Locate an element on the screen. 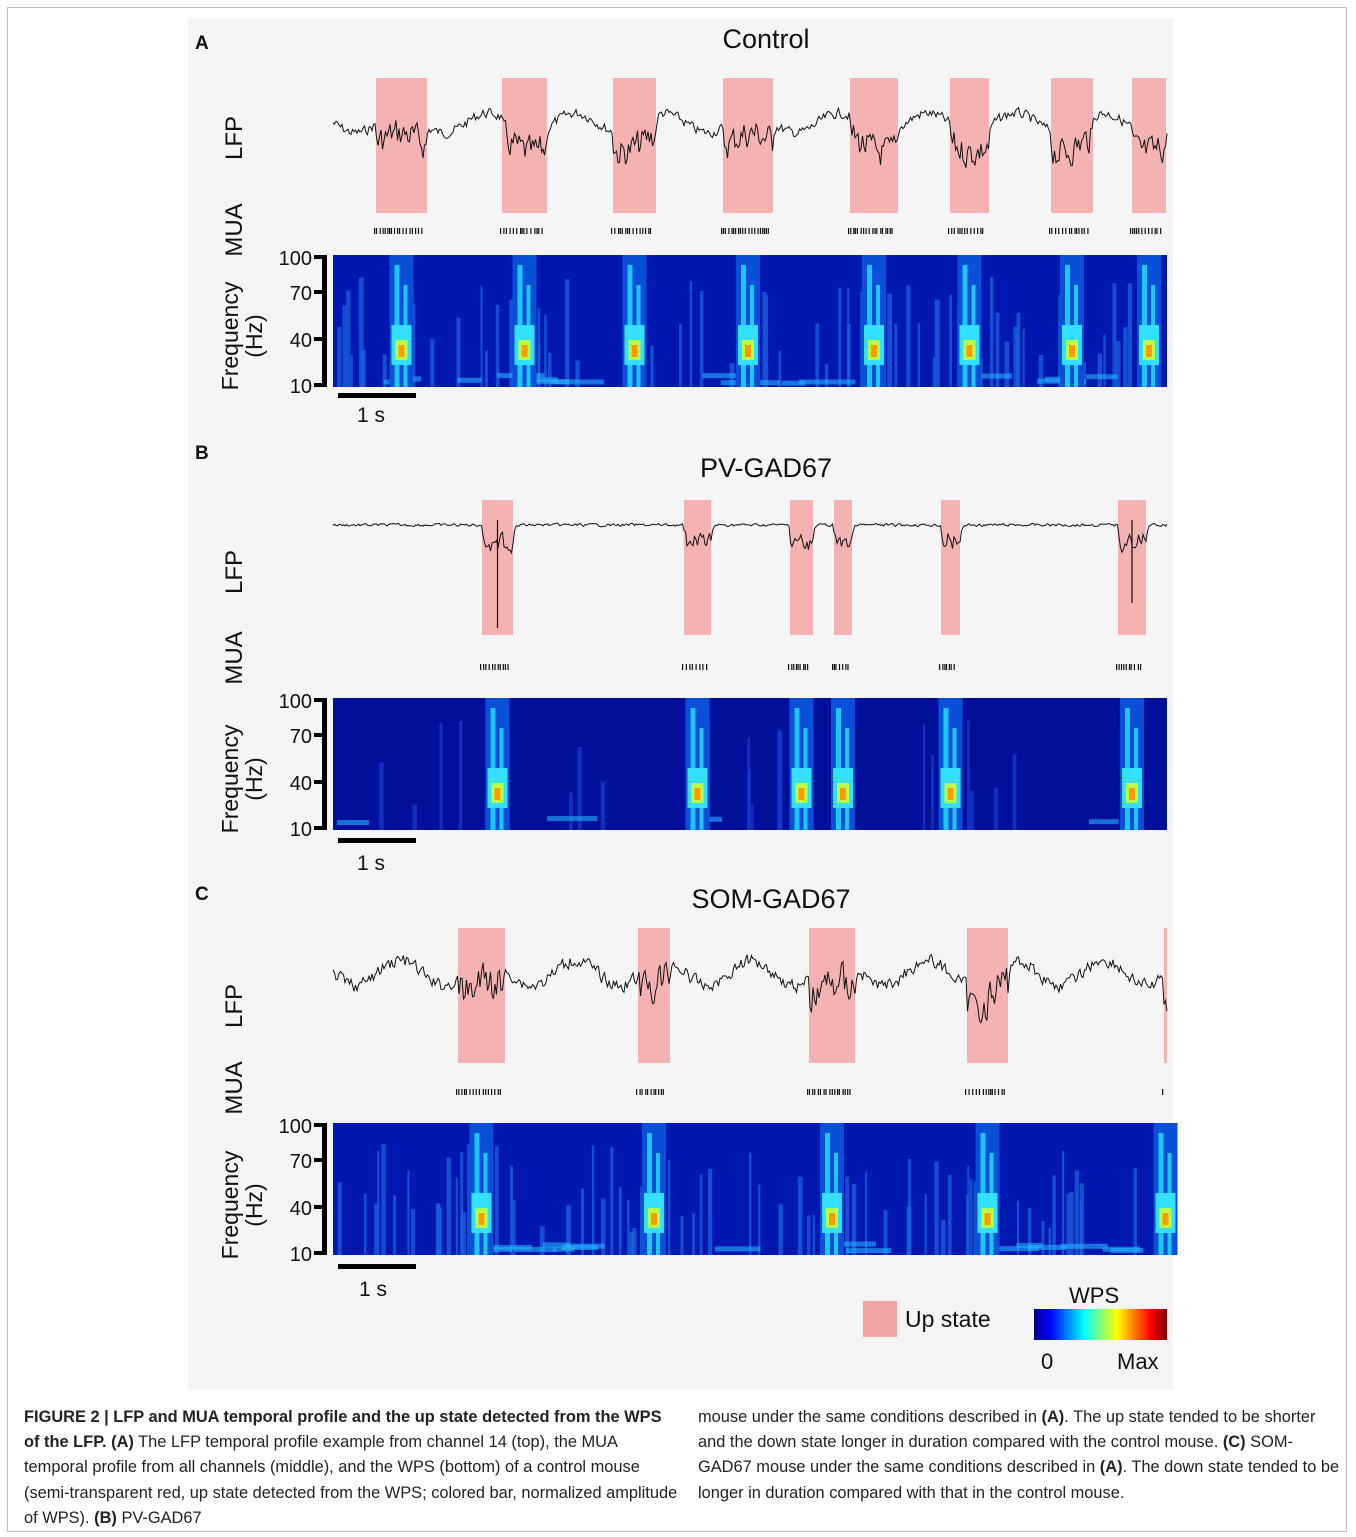  scale-bar-c is located at coordinates (377, 1266).